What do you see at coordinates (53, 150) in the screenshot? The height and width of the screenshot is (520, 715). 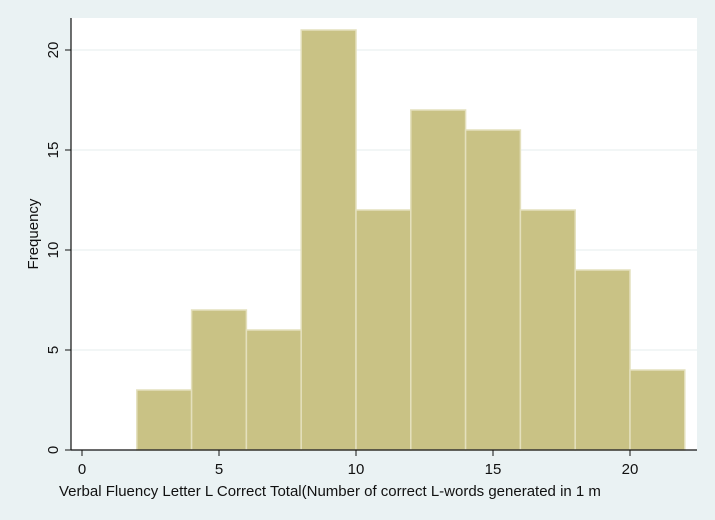 I see `y-tick-label: 15` at bounding box center [53, 150].